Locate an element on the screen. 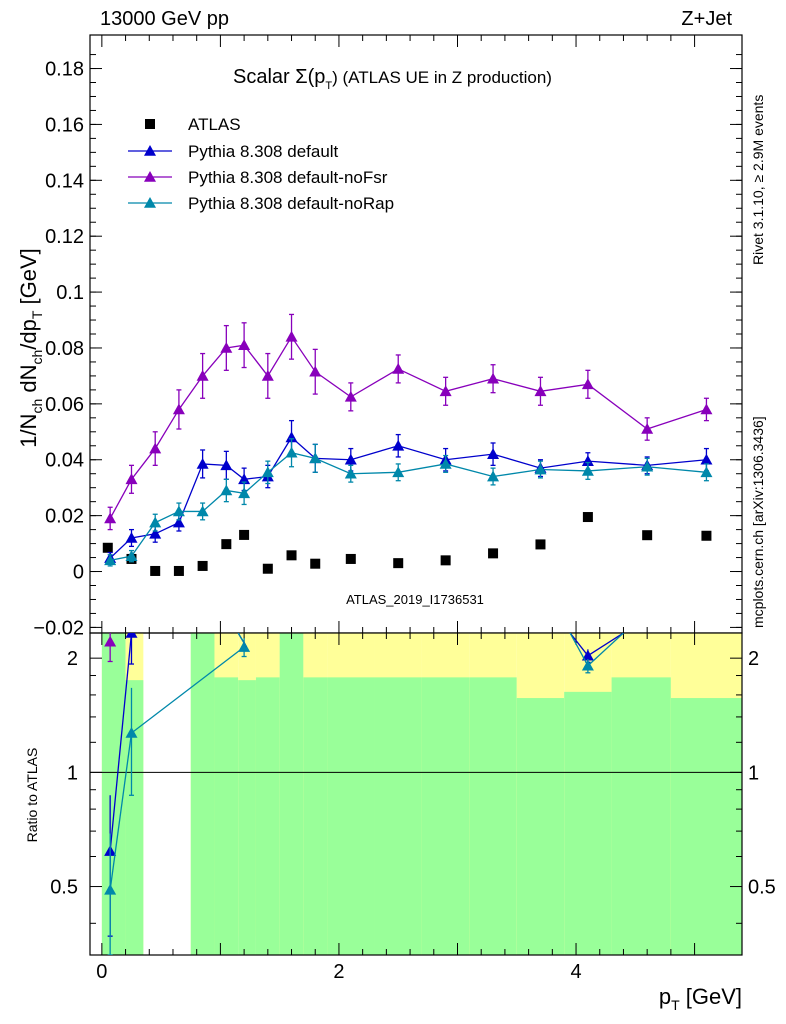 The width and height of the screenshot is (786, 1024). x-tick-label: 0 is located at coordinates (101, 972).